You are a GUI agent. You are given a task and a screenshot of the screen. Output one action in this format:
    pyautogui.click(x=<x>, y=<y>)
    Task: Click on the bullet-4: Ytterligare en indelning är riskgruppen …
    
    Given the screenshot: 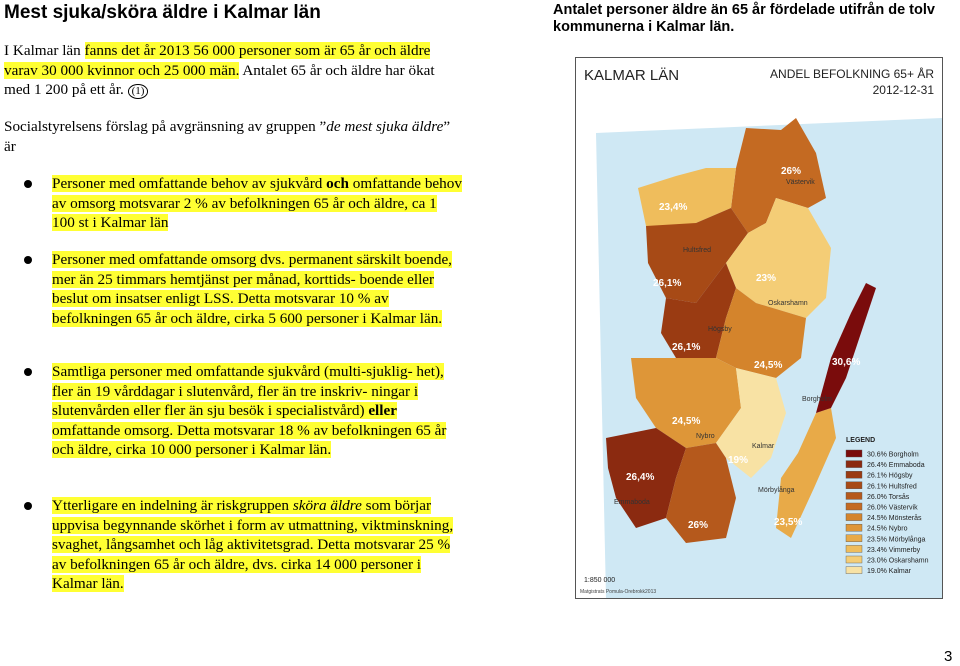 What is the action you would take?
    pyautogui.click(x=257, y=545)
    